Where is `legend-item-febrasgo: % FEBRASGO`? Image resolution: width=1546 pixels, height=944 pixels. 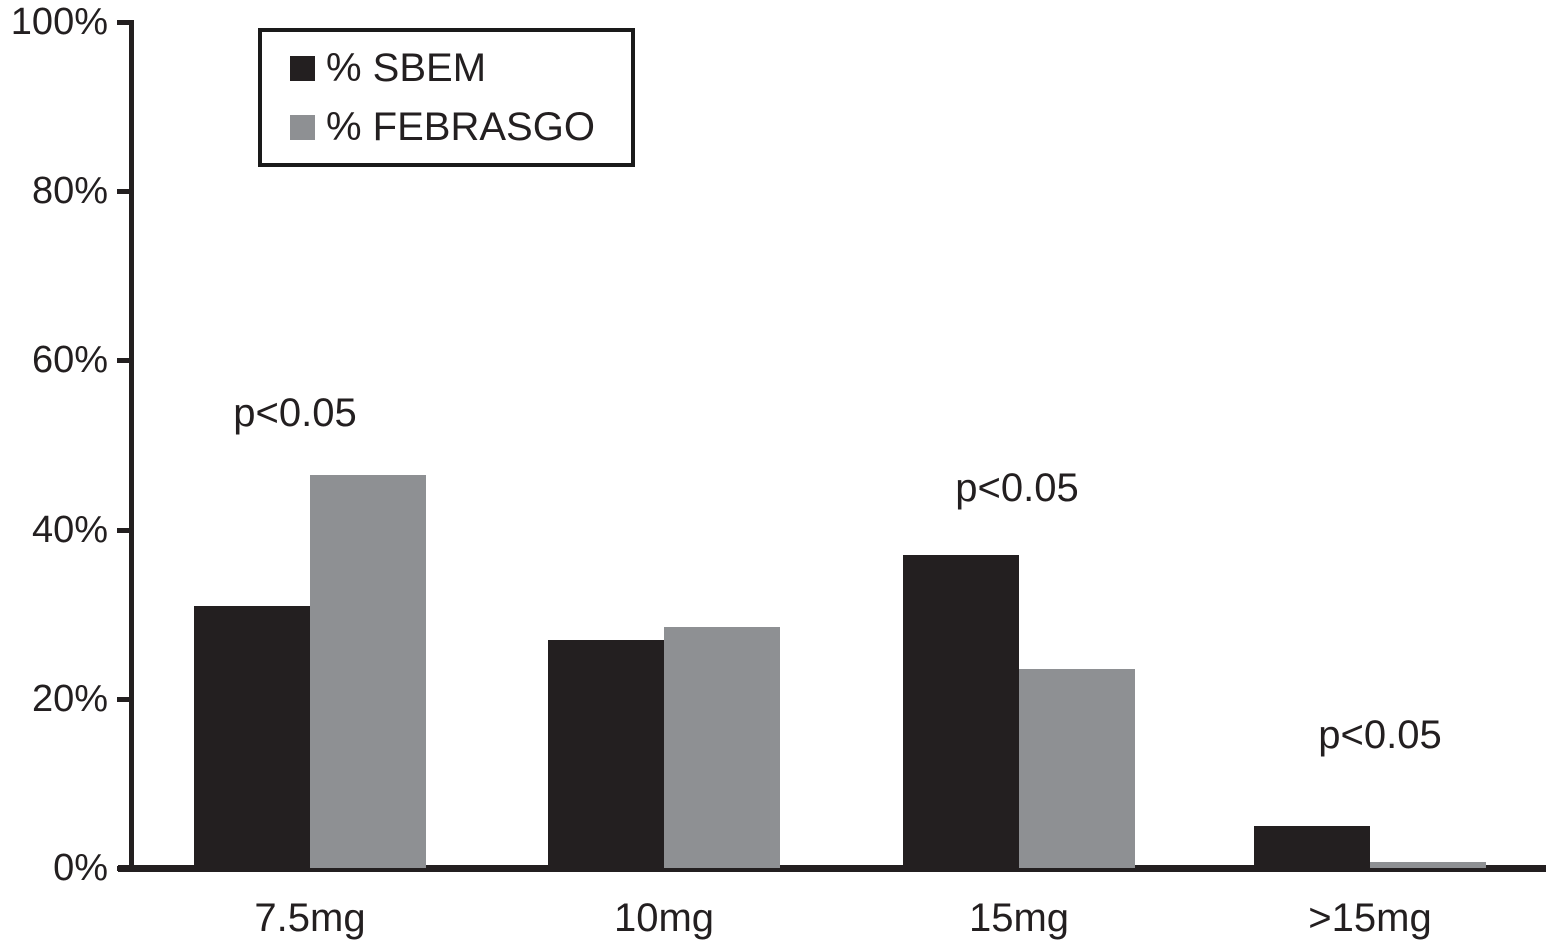 legend-item-febrasgo: % FEBRASGO is located at coordinates (460, 127).